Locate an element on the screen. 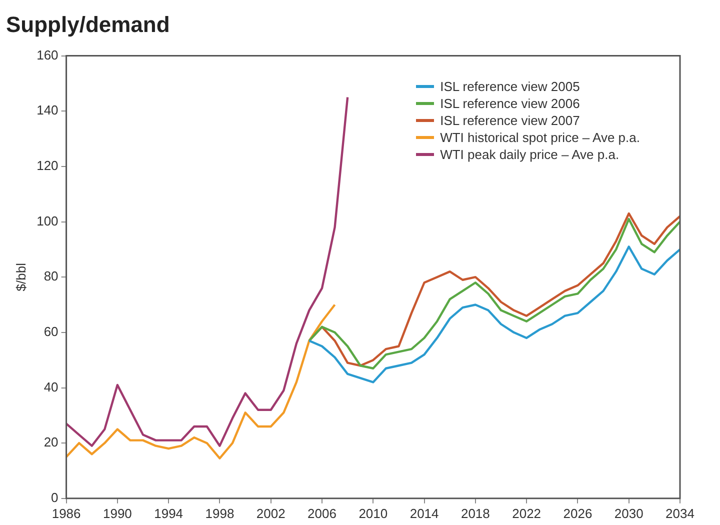  x-tick-label: 2030 is located at coordinates (629, 513).